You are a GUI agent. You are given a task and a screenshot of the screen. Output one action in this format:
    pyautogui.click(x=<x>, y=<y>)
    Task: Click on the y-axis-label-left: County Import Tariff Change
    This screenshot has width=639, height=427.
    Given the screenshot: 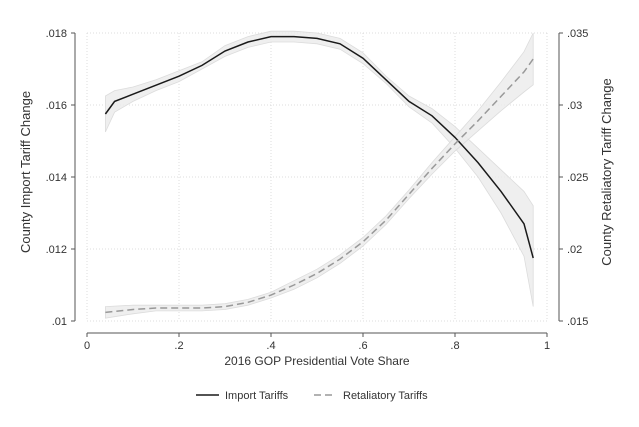 What is the action you would take?
    pyautogui.click(x=25, y=172)
    